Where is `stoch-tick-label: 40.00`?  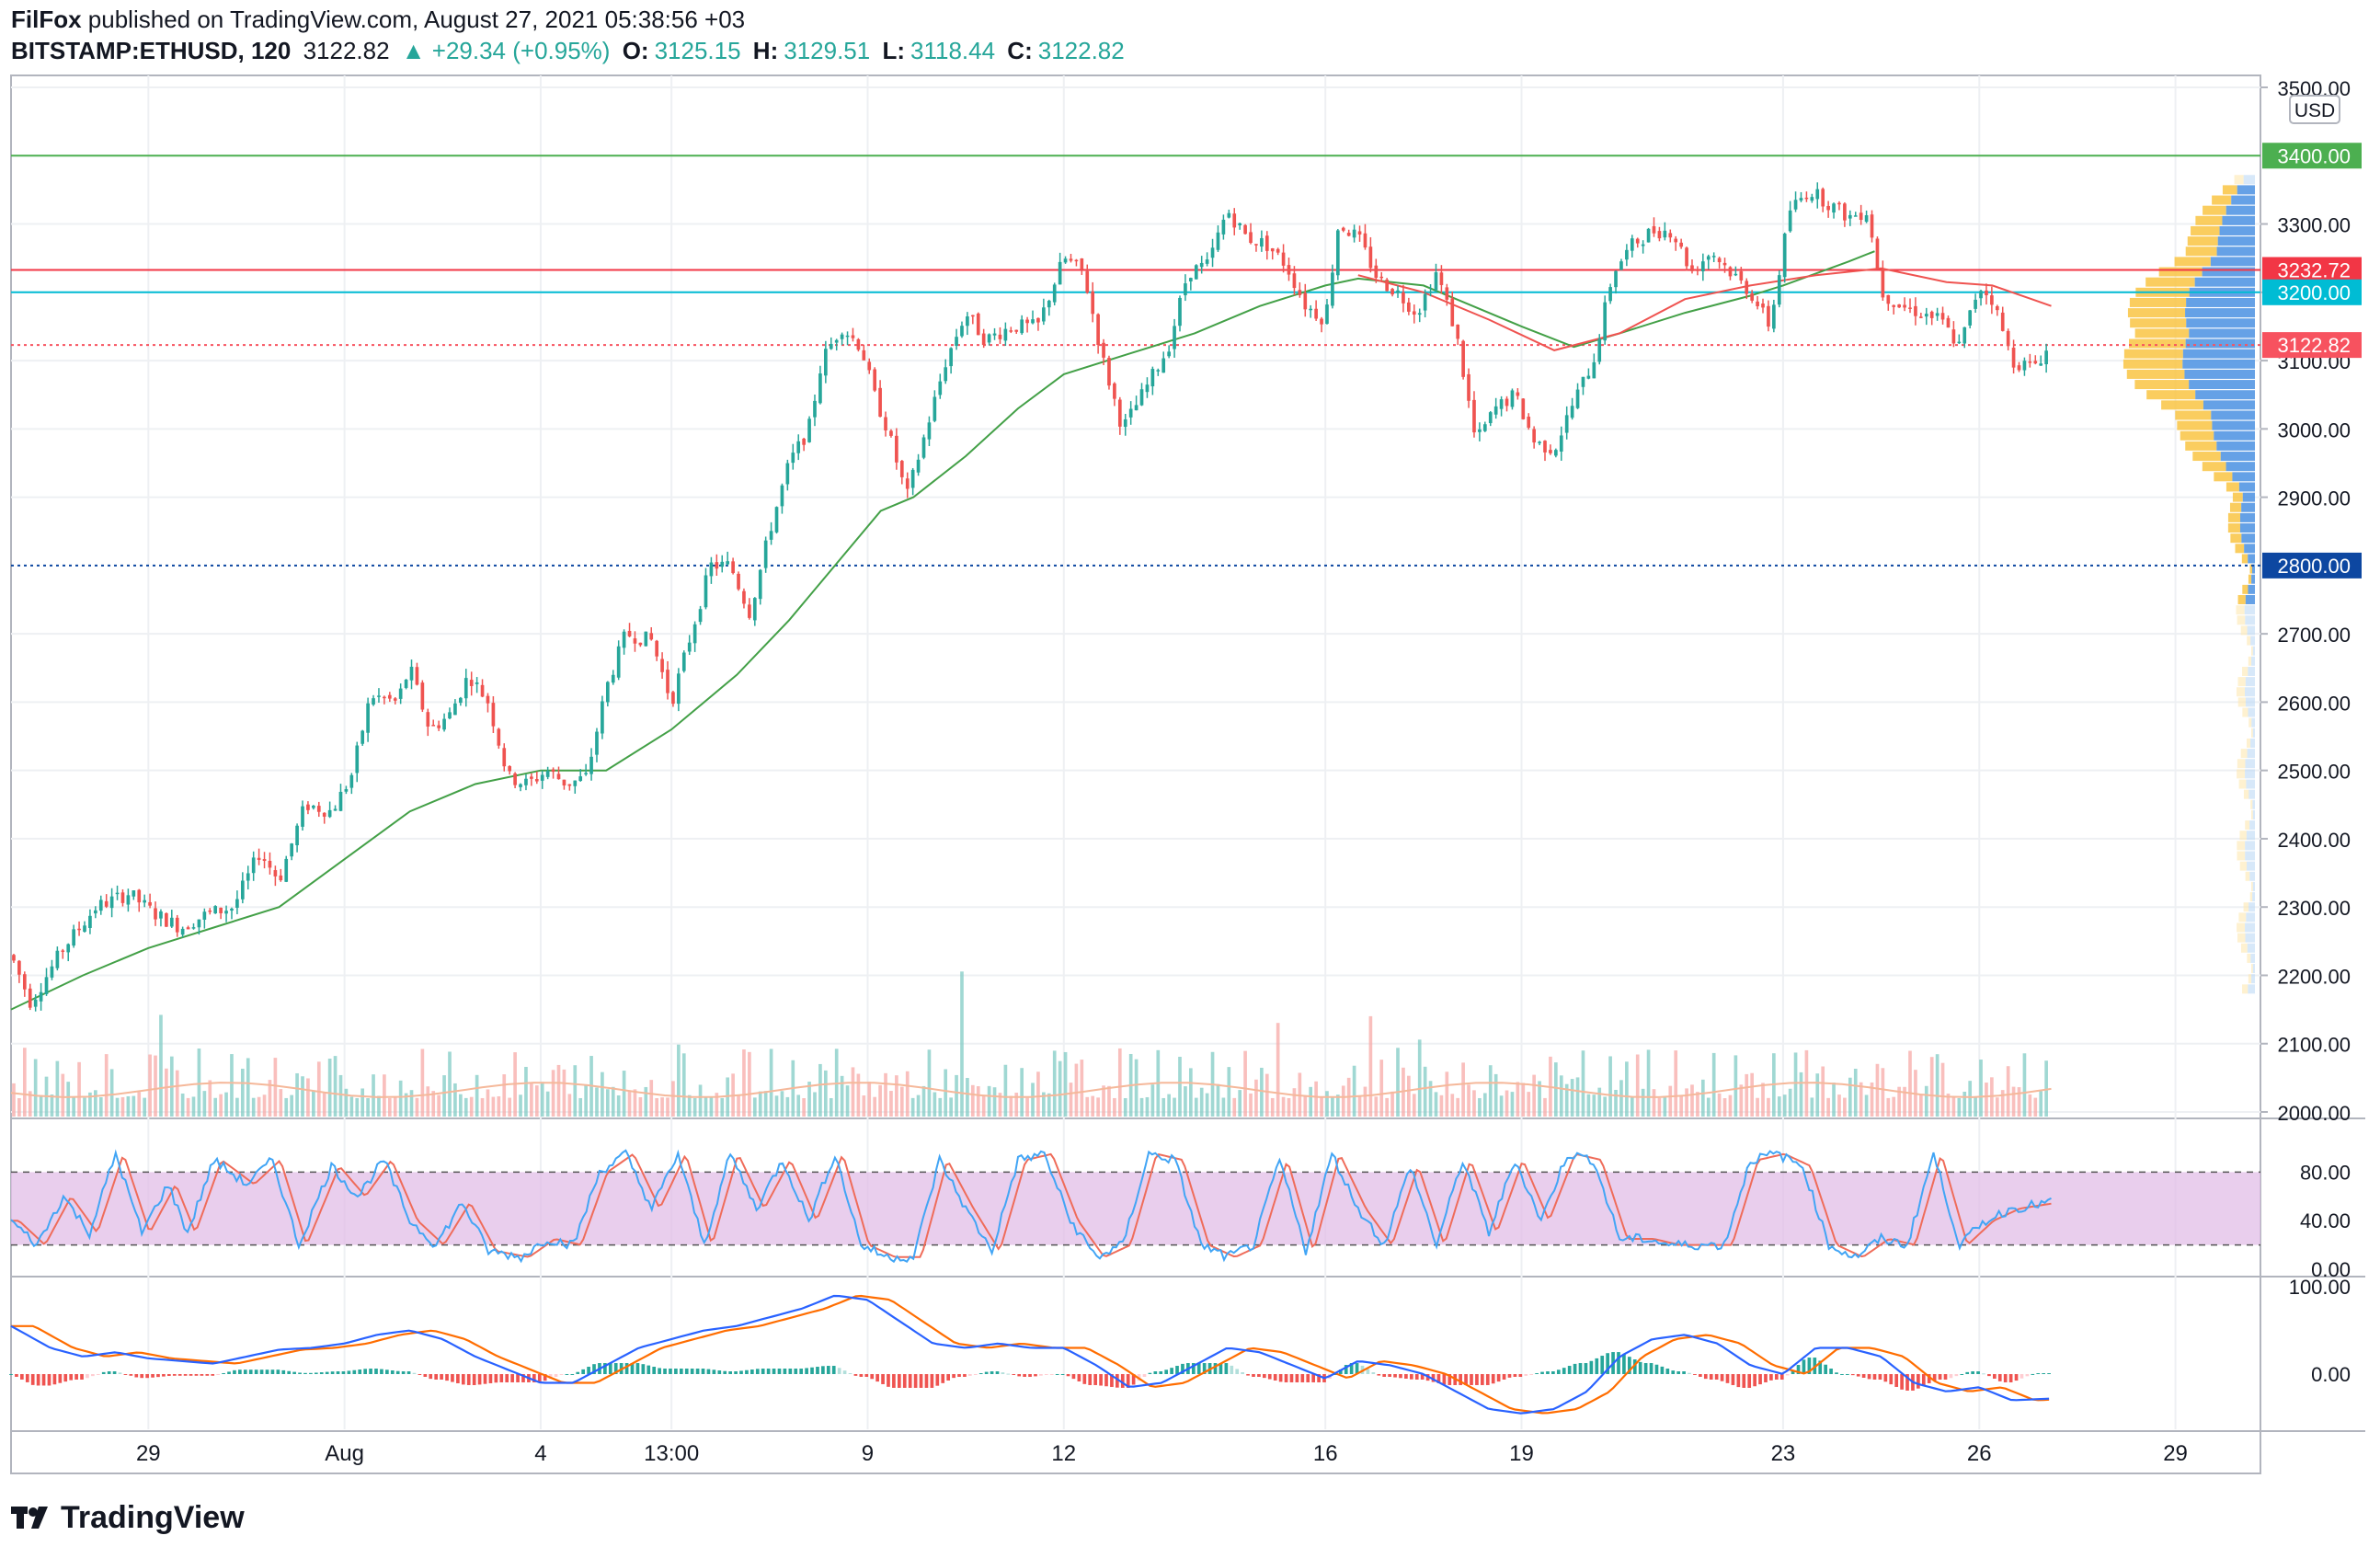
stoch-tick-label: 40.00 is located at coordinates (2325, 1220).